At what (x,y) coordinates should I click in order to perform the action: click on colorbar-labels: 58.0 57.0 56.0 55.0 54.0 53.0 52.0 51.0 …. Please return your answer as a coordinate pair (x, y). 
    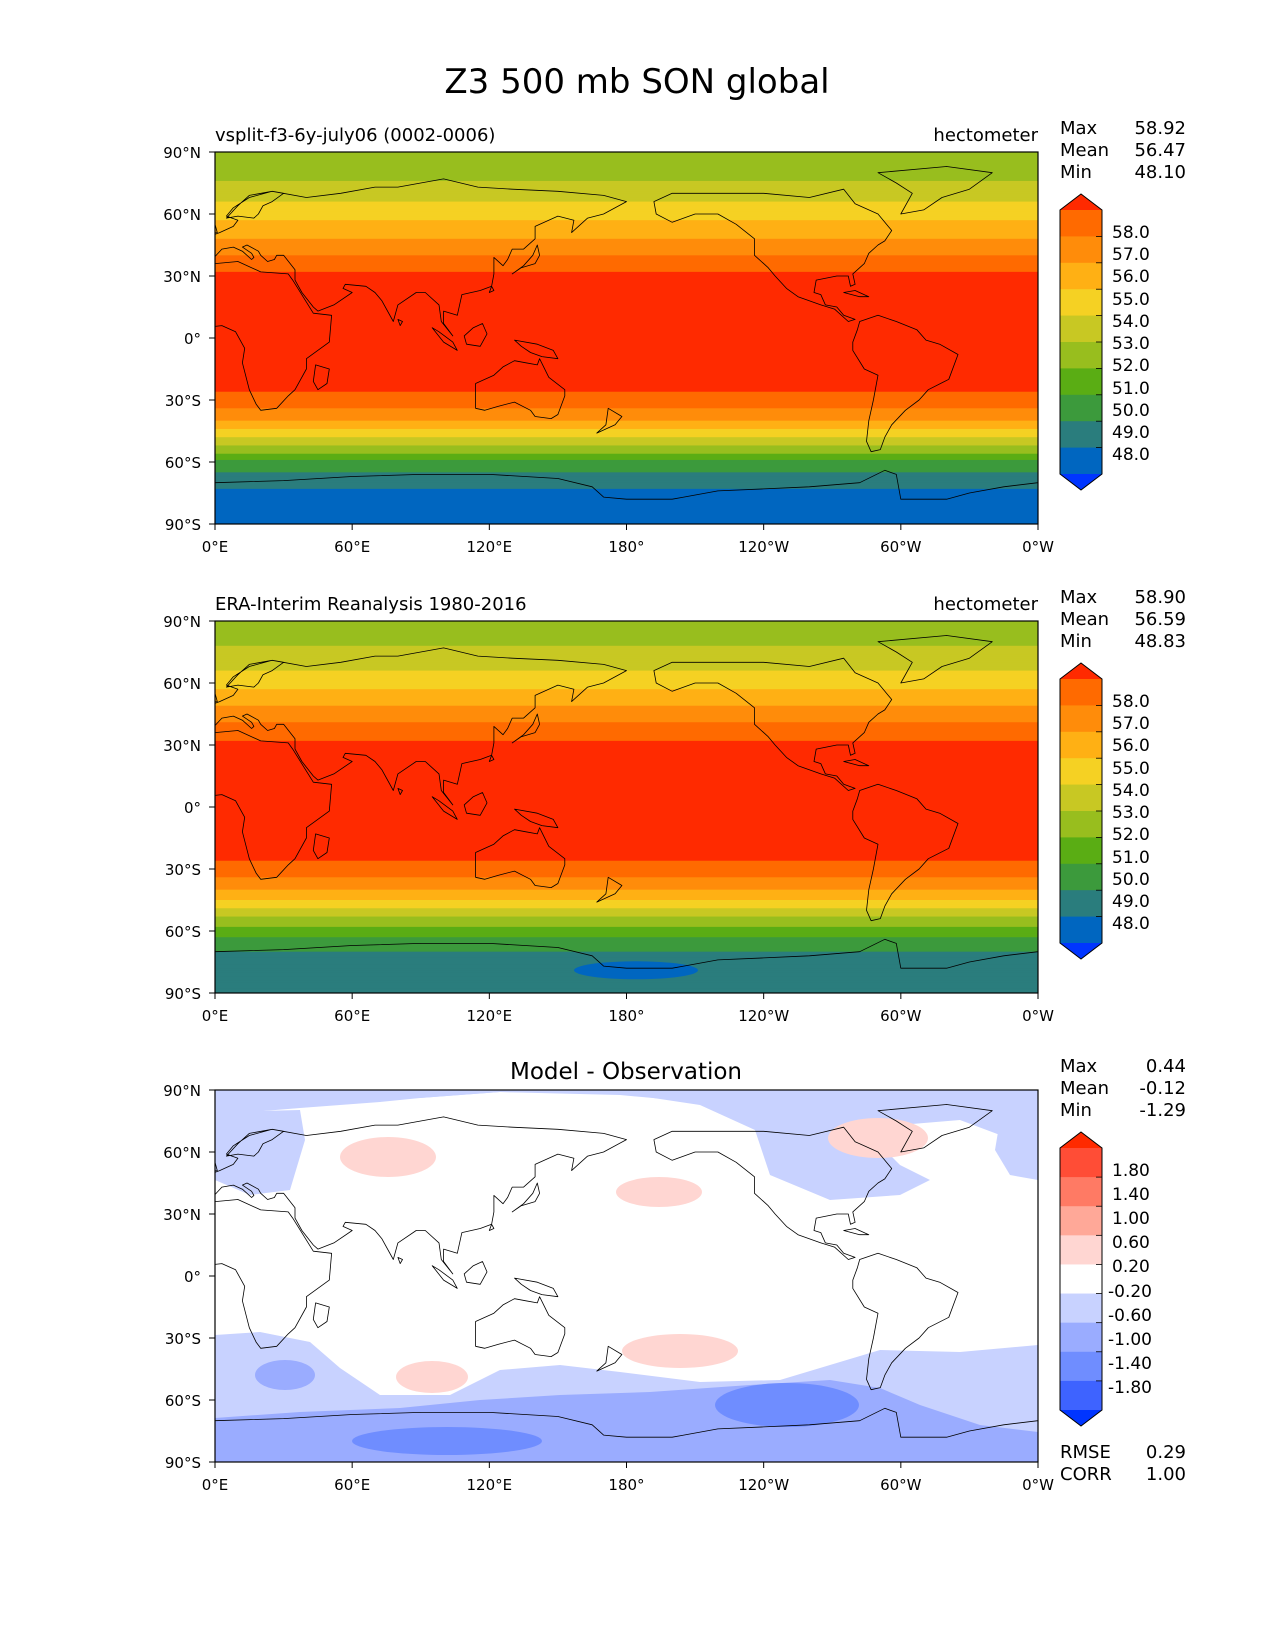
    Looking at the image, I should click on (1131, 344).